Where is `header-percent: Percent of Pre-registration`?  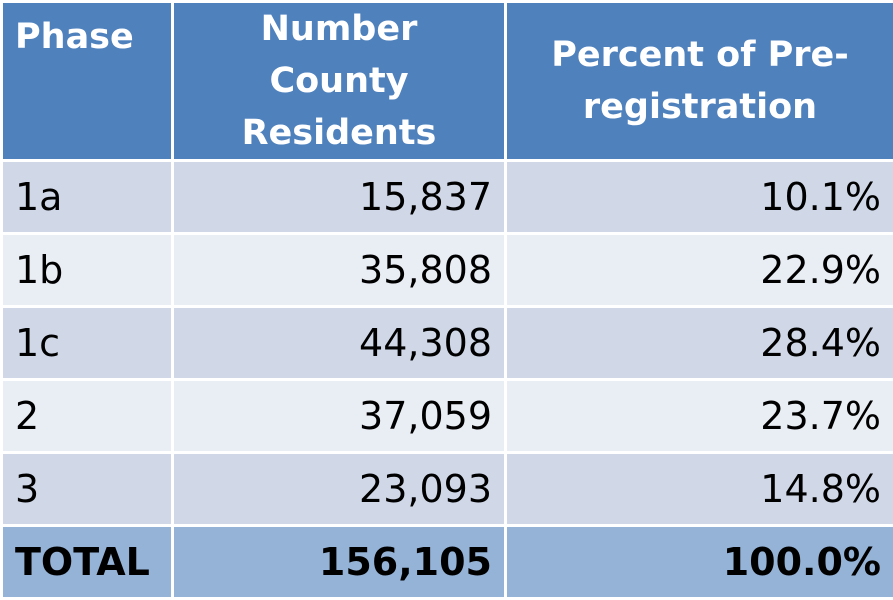
header-percent: Percent of Pre-registration is located at coordinates (699, 81).